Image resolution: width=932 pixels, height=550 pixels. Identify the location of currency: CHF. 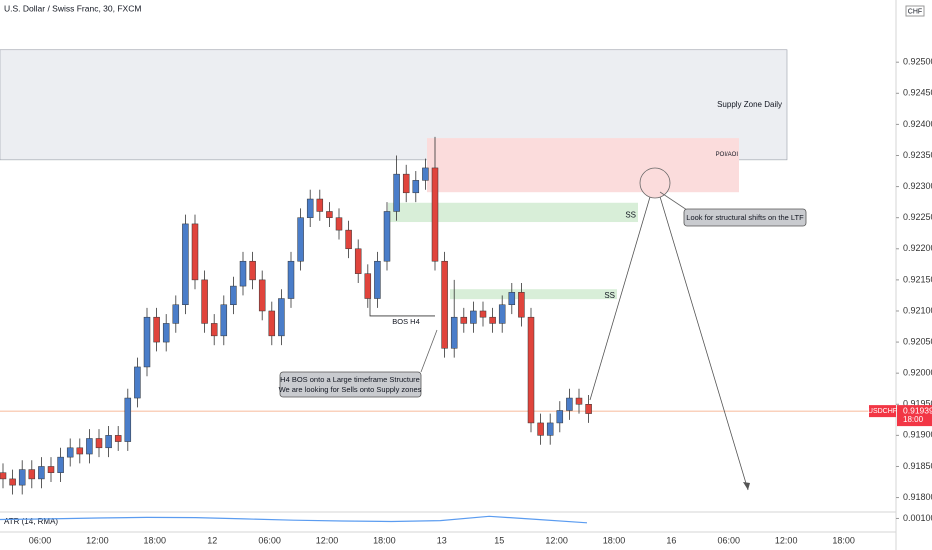
(915, 11).